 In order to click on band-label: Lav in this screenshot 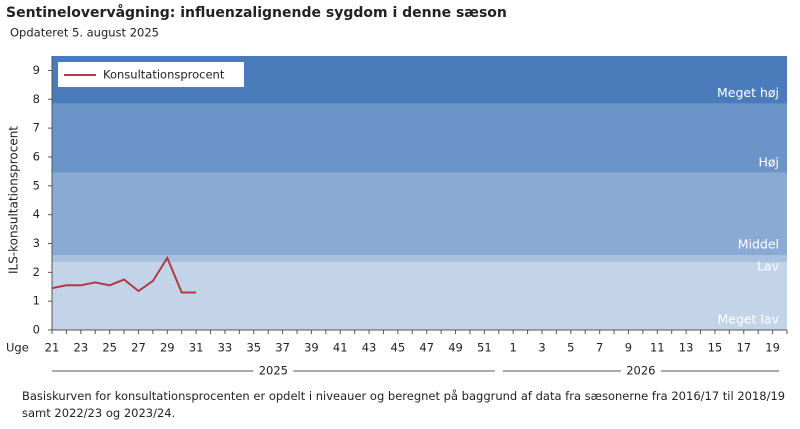, I will do `click(768, 266)`.